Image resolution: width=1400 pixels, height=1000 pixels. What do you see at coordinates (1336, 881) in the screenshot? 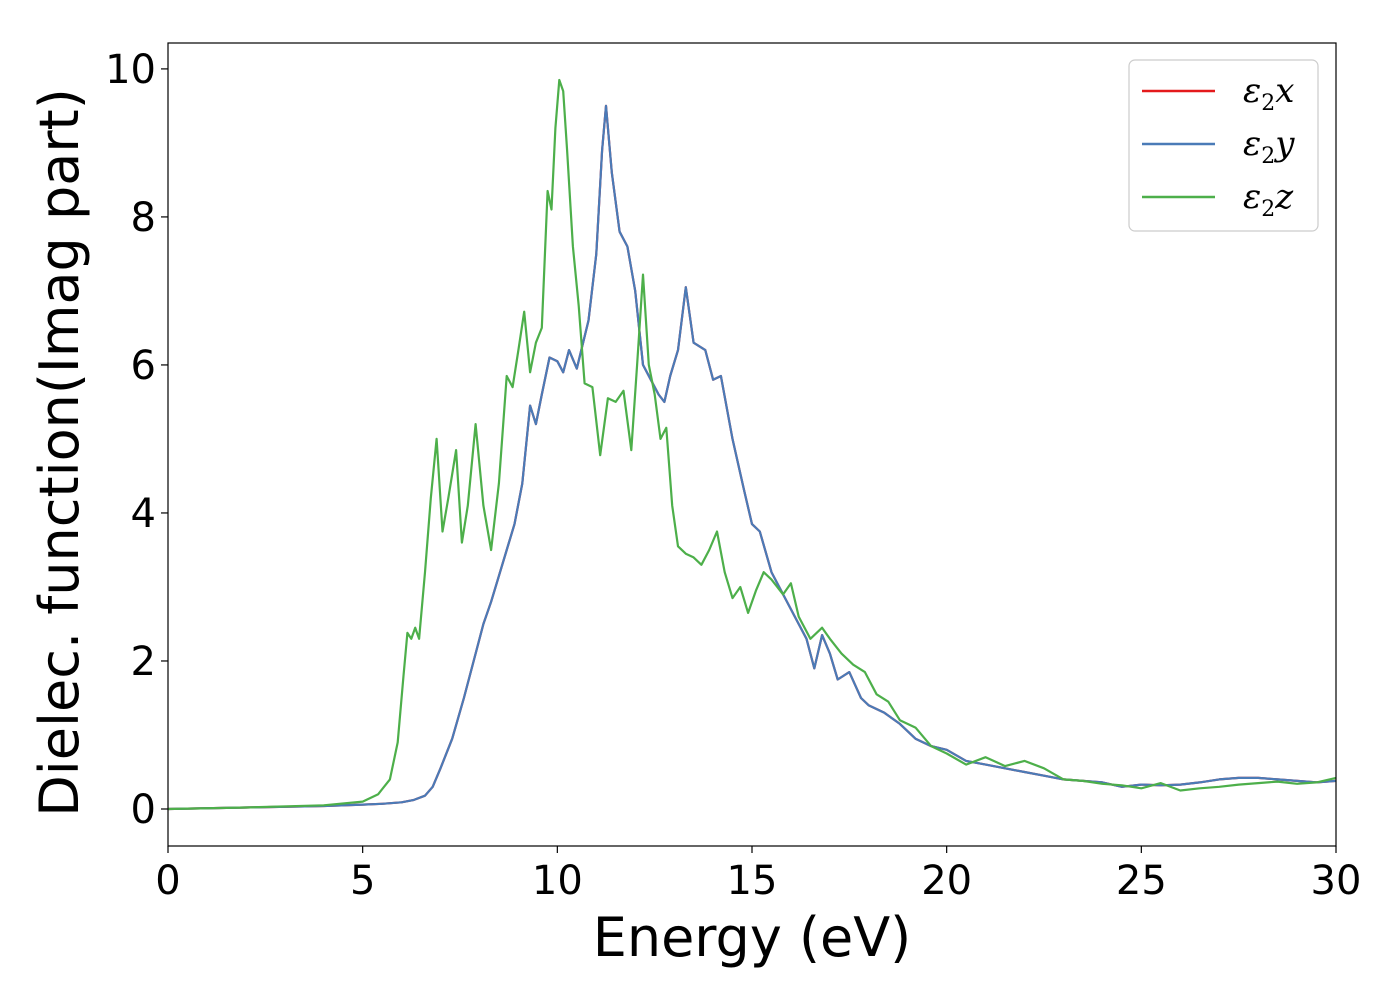
I see `x-tick-label: 30` at bounding box center [1336, 881].